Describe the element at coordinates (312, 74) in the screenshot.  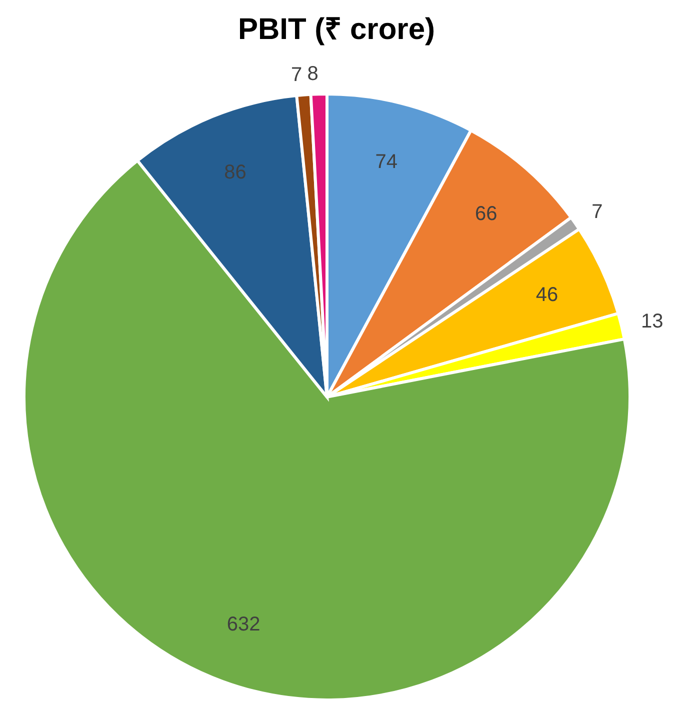
I see `data-label: 8` at that location.